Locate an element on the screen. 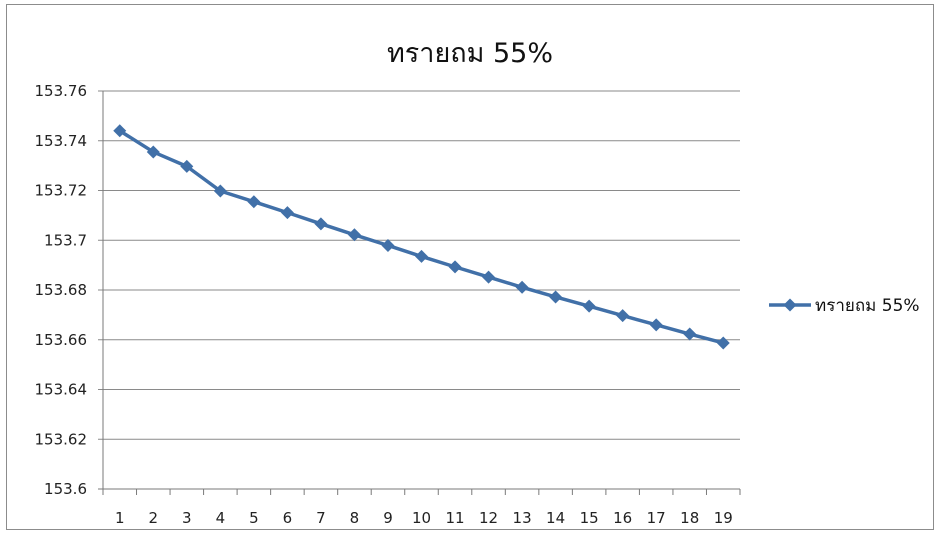  x-tick-label: 18 is located at coordinates (689, 518).